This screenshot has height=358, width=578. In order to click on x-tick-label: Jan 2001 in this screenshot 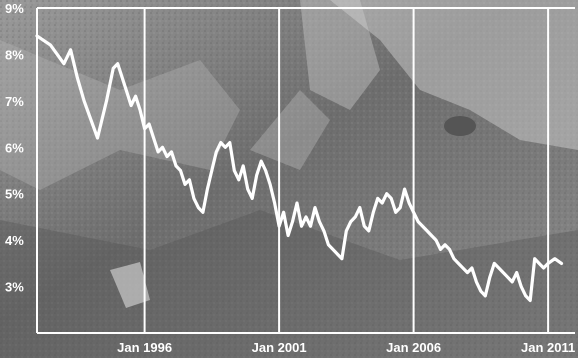, I will do `click(279, 347)`.